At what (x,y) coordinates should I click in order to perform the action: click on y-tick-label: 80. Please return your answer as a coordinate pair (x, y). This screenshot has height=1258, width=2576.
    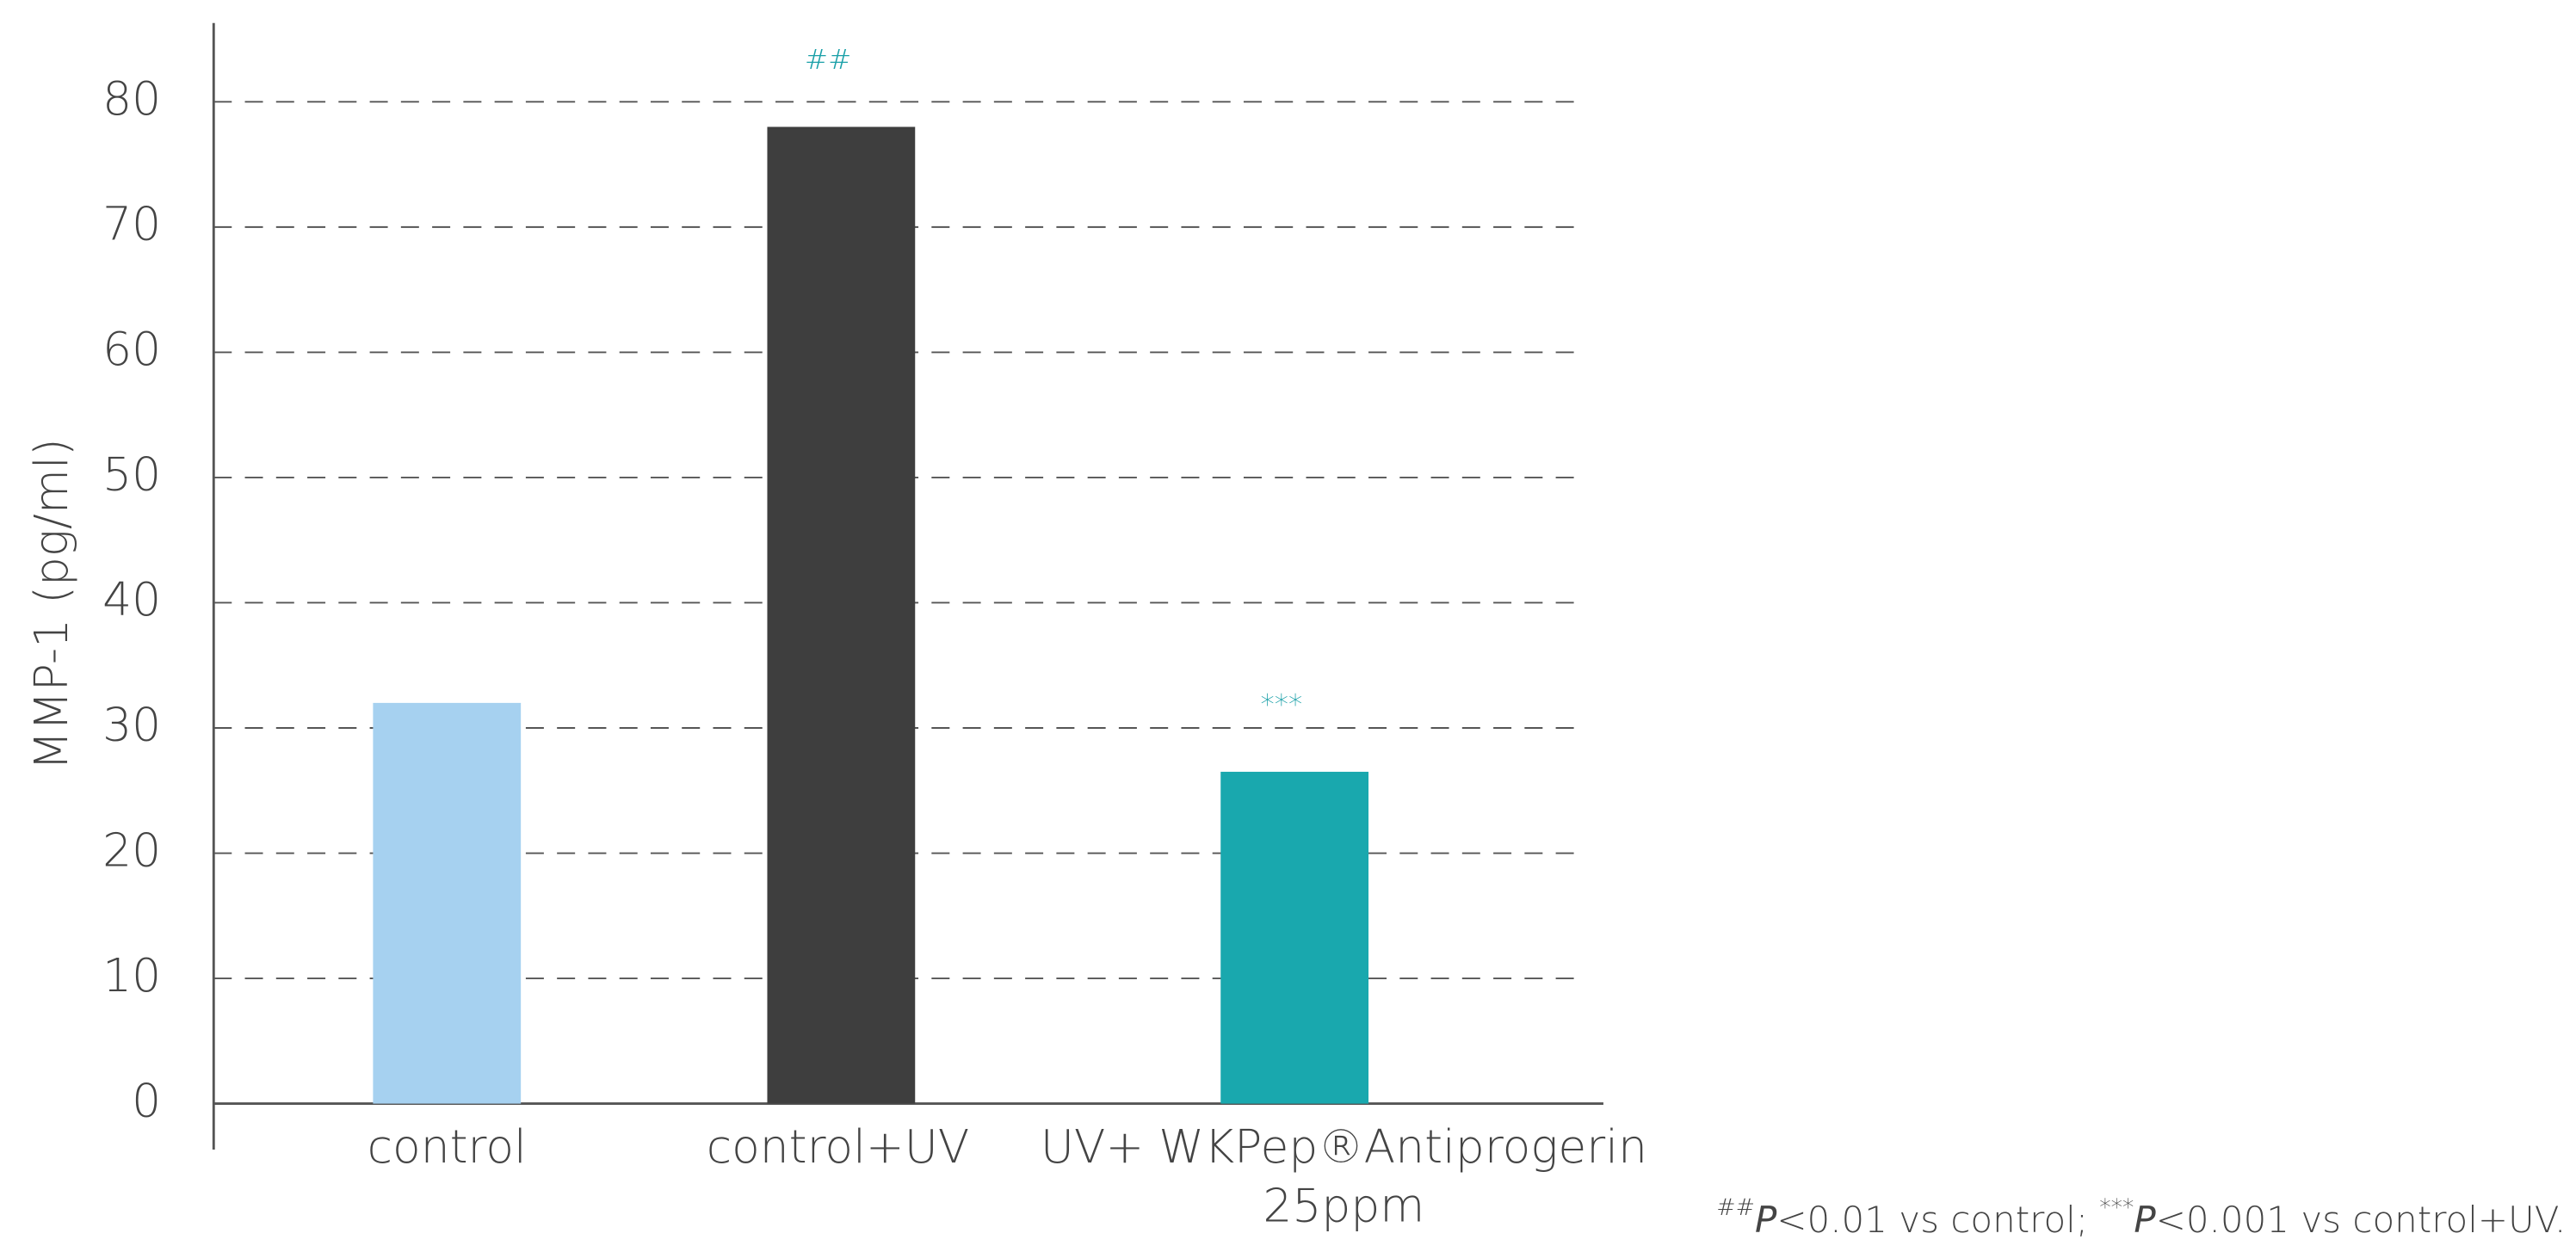
    Looking at the image, I should click on (131, 98).